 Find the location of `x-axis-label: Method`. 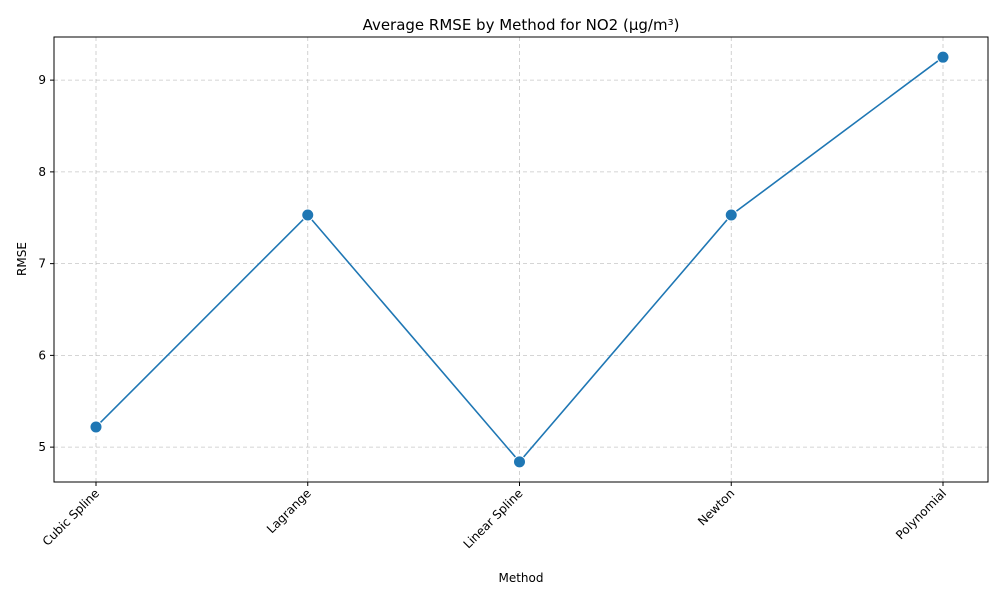

x-axis-label: Method is located at coordinates (520, 578).